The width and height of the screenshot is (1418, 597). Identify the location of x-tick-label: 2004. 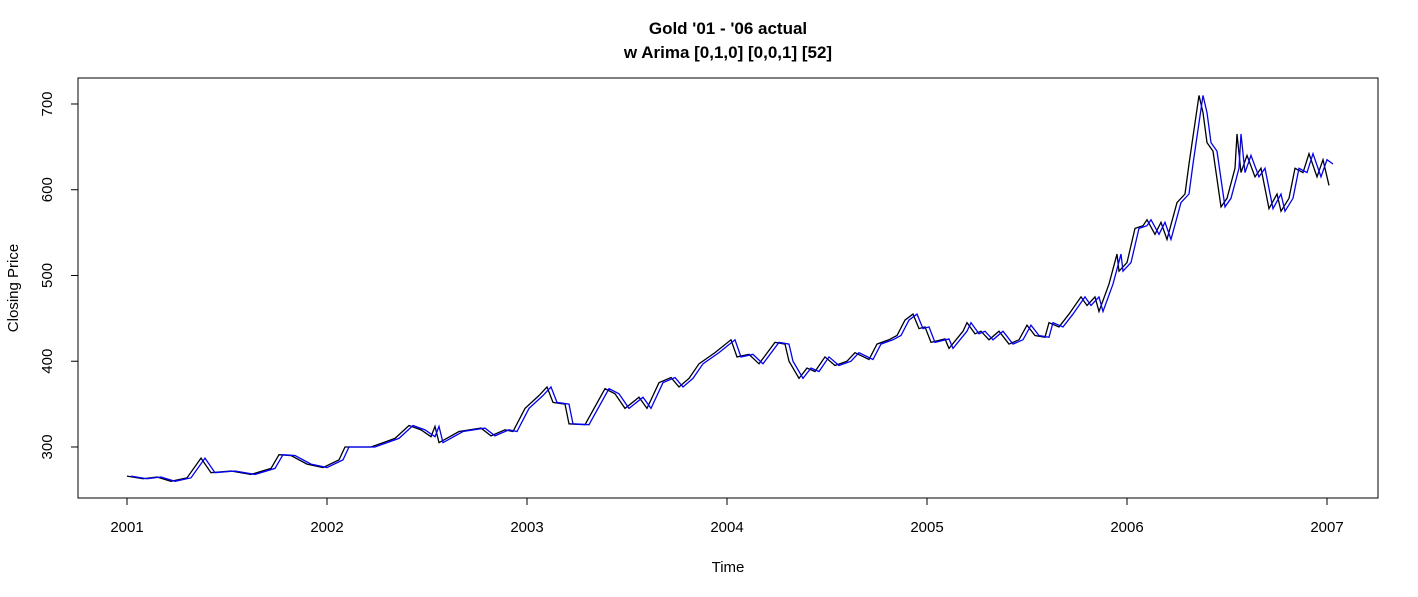
(726, 527).